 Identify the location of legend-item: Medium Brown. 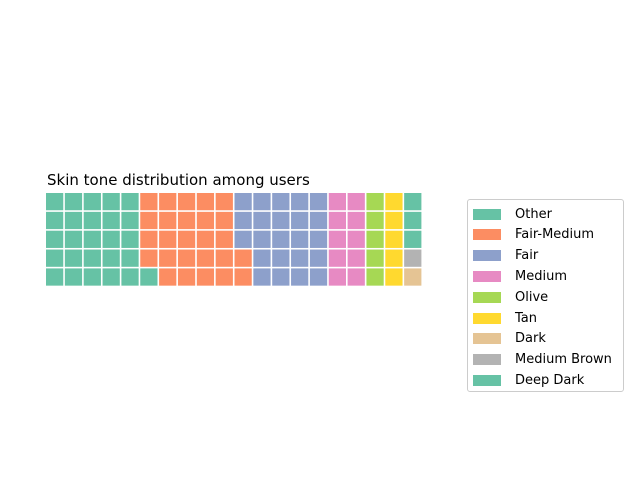
(542, 360).